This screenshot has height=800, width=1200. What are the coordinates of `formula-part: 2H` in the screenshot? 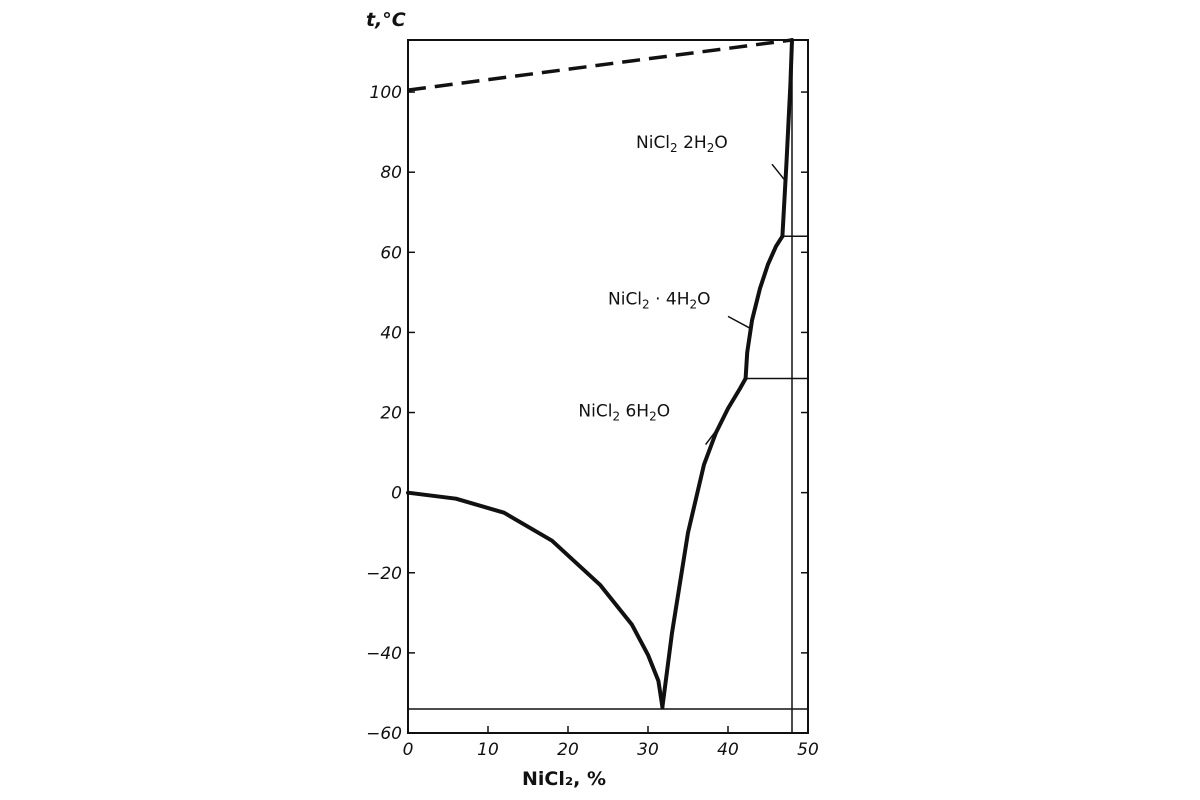 It's located at (692, 143).